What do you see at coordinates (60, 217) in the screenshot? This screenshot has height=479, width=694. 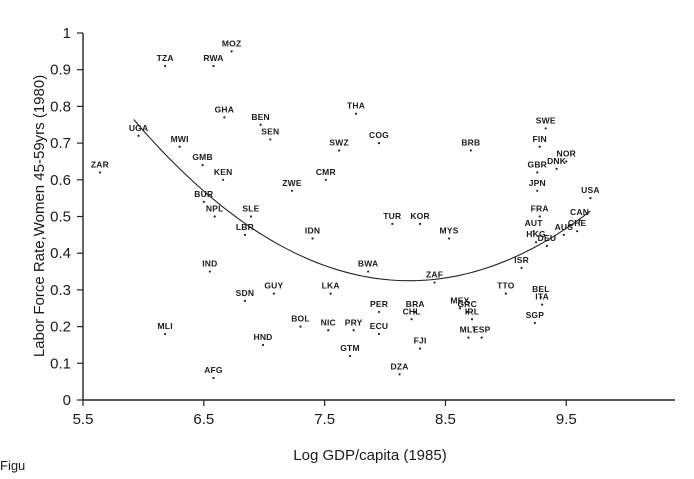 I see `y-tick-label: 0.5` at bounding box center [60, 217].